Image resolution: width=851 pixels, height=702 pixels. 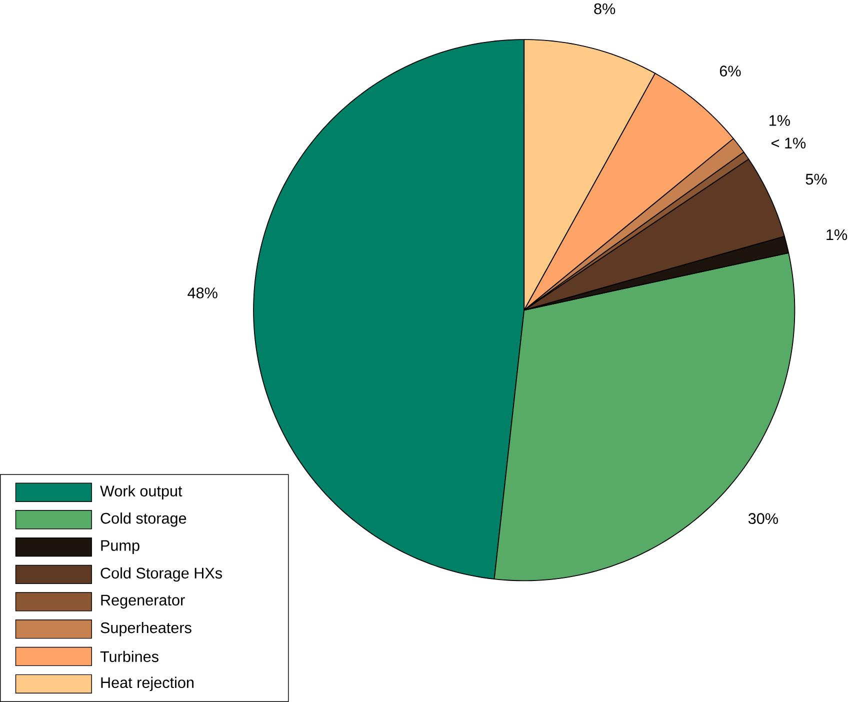 I want to click on data-label: 30%, so click(x=763, y=518).